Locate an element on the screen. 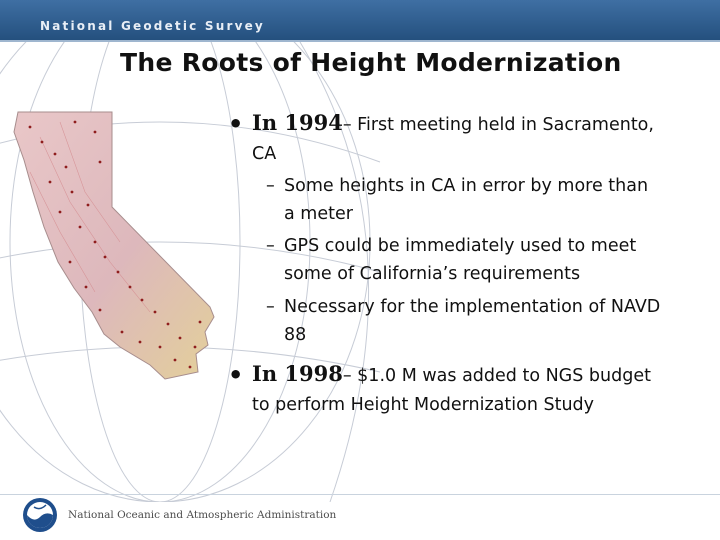 This screenshot has width=720, height=540. sub-bullet-1-line-2: a meter is located at coordinates (318, 214).